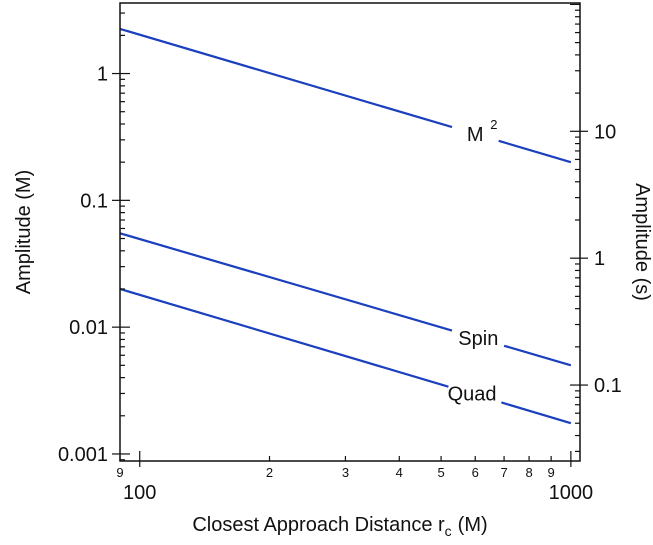  I want to click on y-right-tick-label: 0.1, so click(608, 386).